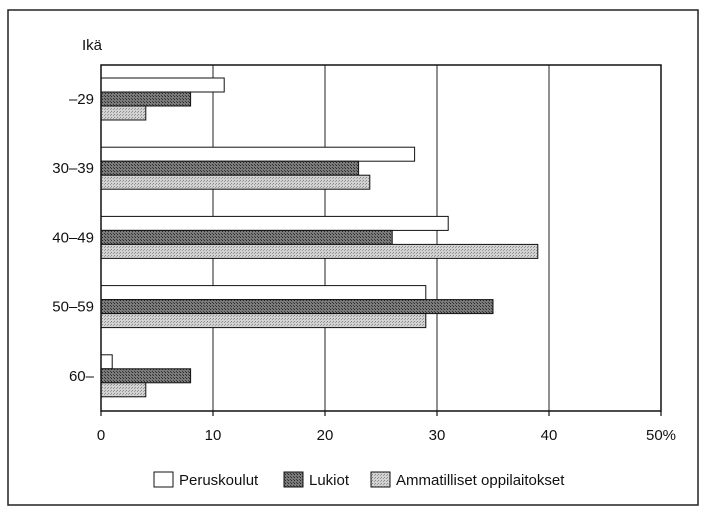  I want to click on x-tick-label: 10, so click(213, 435).